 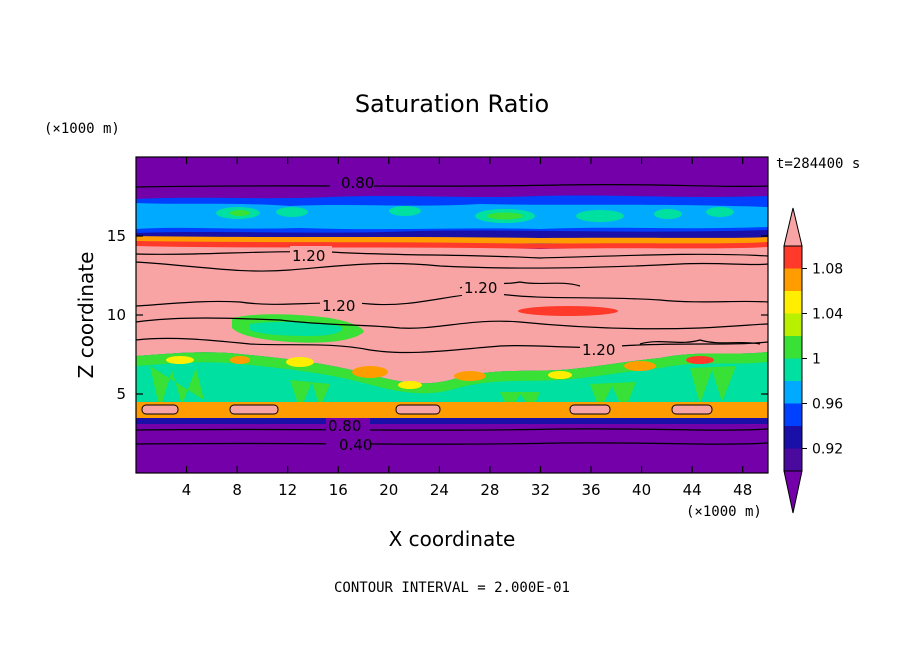 I want to click on colorbar-label: 1.08, so click(x=827, y=270).